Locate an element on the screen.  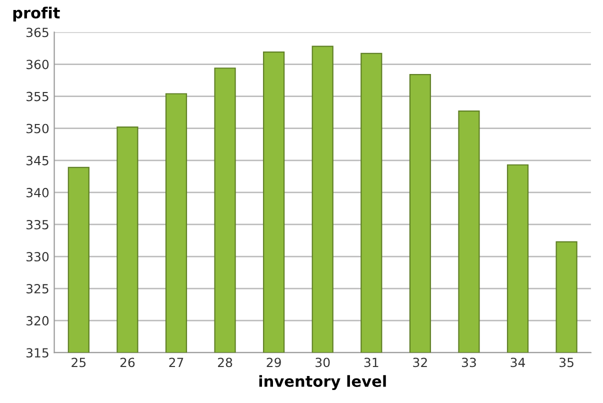
x-tick-label: 30 is located at coordinates (323, 363).